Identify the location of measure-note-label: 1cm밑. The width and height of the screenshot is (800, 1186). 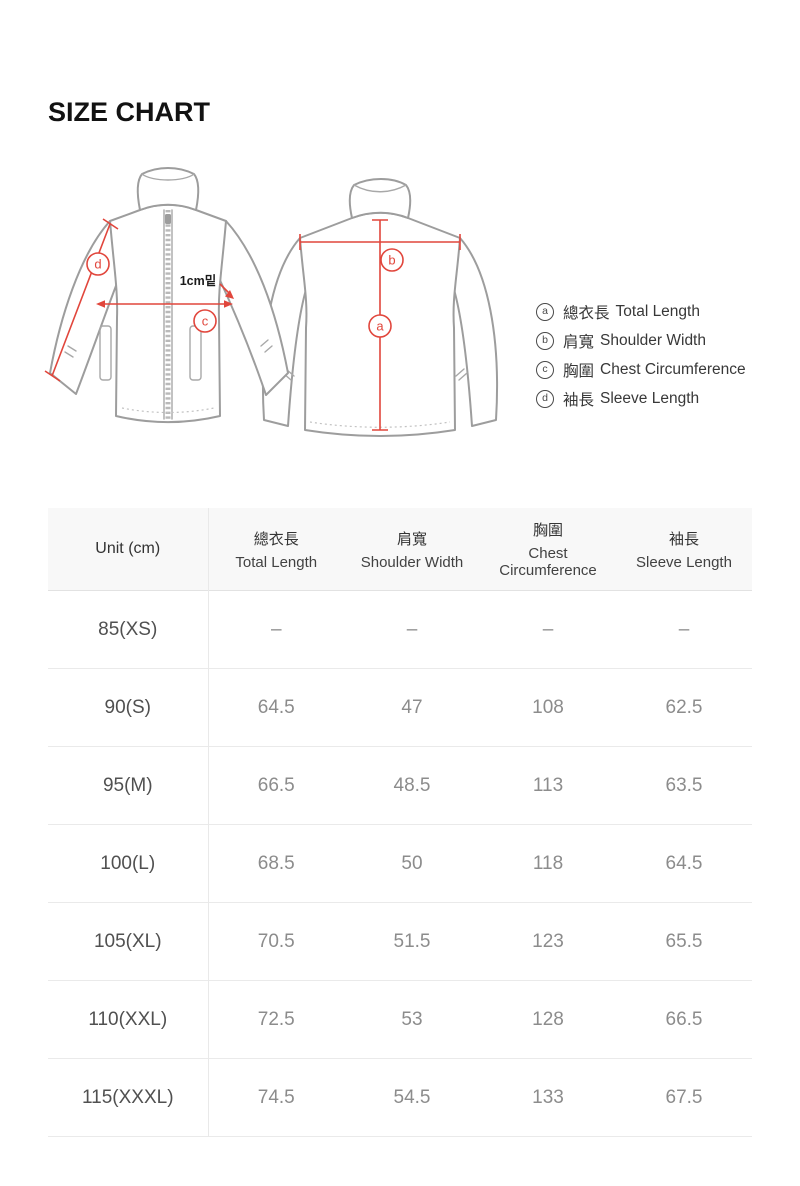
(198, 280).